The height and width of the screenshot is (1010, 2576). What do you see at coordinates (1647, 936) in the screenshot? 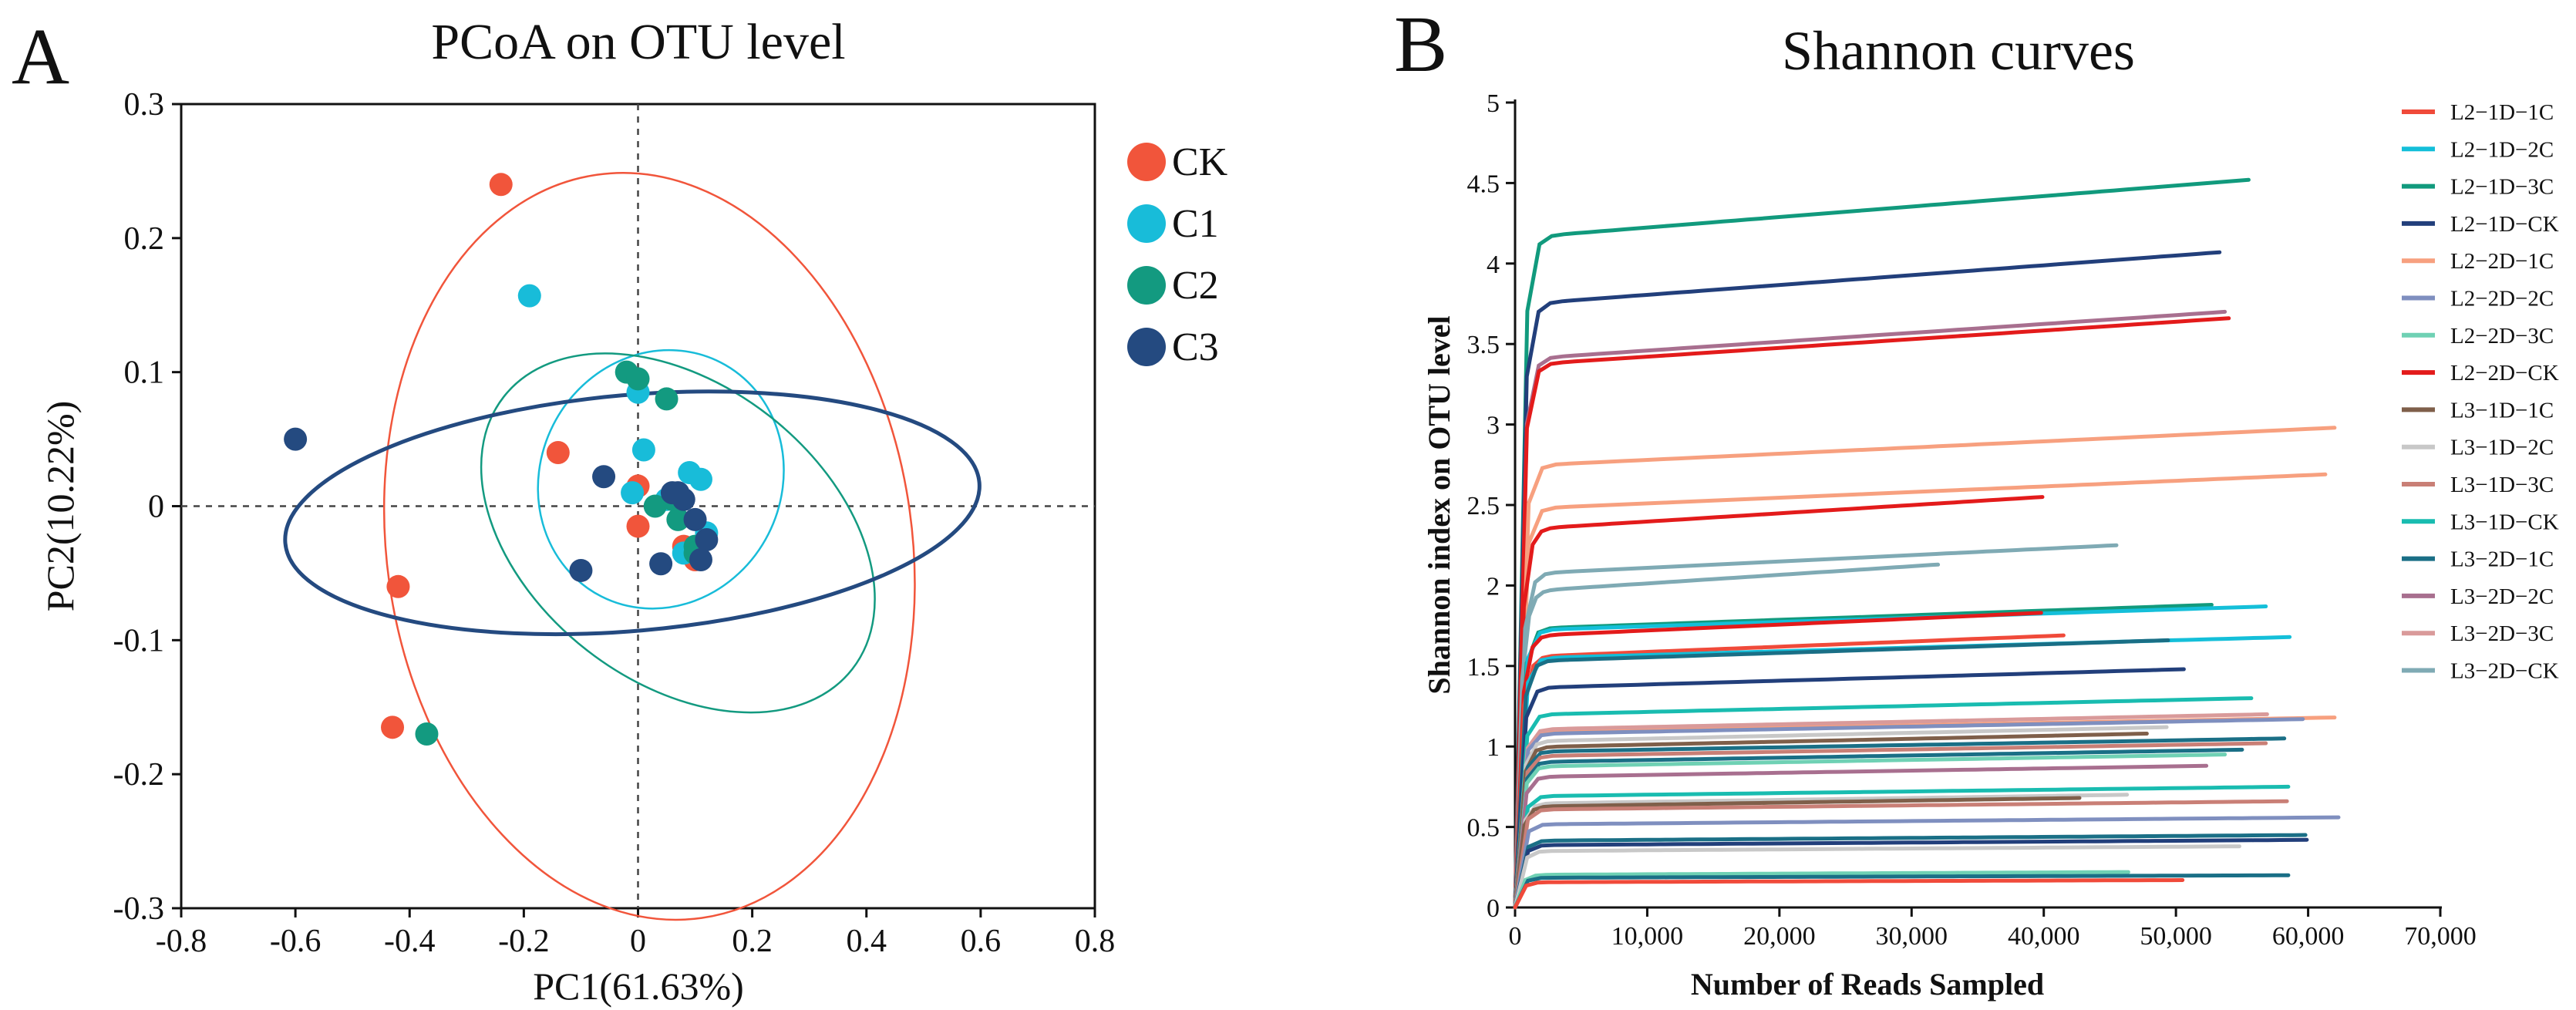
I see `shannon-x-tick-label: 10,000` at bounding box center [1647, 936].